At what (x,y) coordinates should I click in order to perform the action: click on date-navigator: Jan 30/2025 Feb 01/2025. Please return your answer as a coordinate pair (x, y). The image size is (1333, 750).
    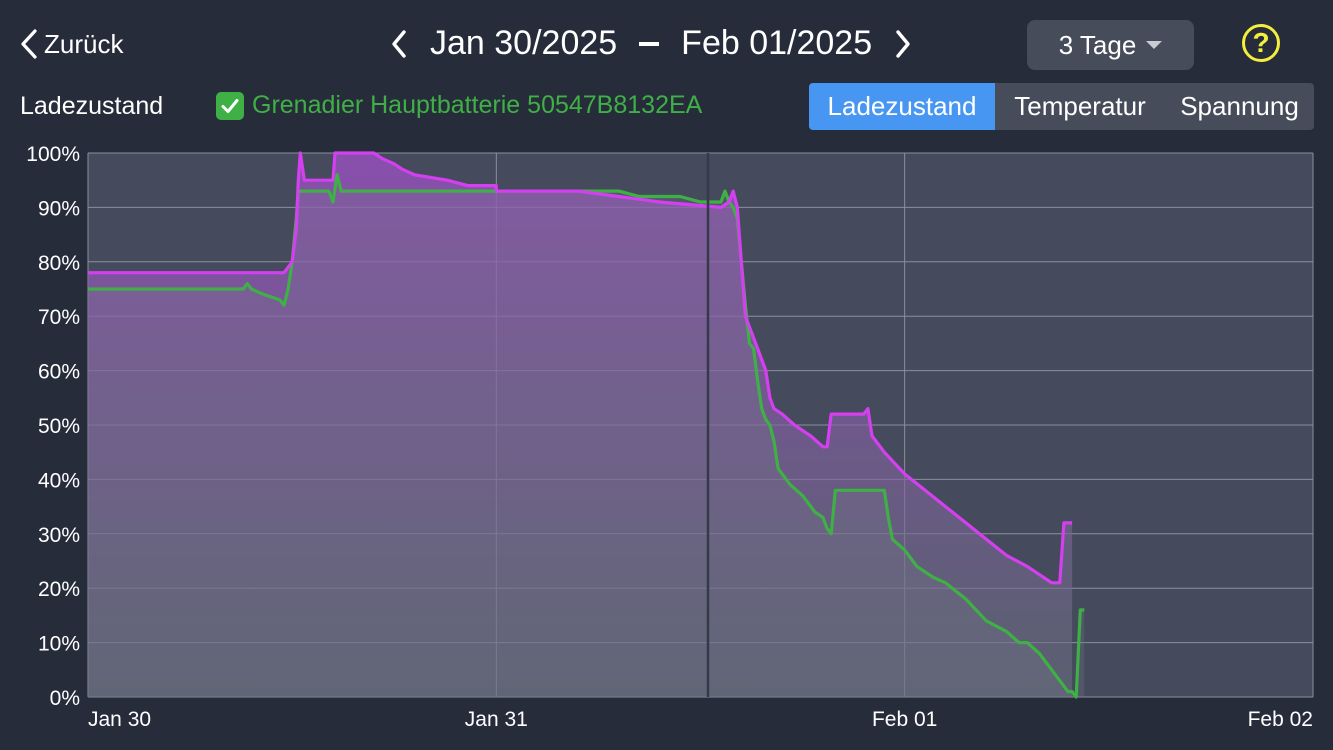
    Looking at the image, I should click on (651, 43).